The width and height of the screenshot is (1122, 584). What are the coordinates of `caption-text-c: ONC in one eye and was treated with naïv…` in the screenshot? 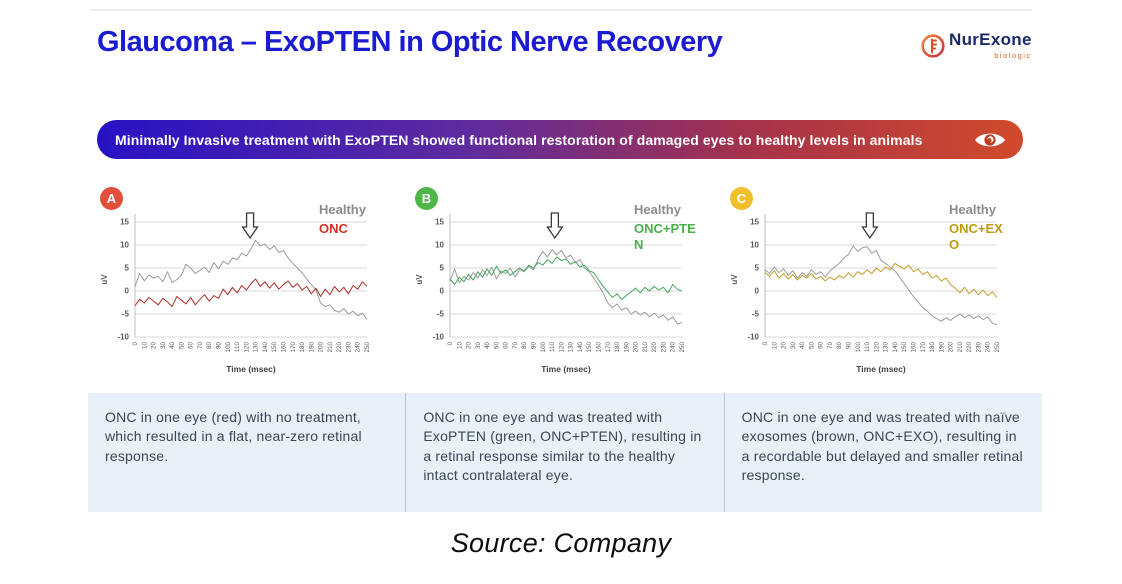 It's located at (882, 446).